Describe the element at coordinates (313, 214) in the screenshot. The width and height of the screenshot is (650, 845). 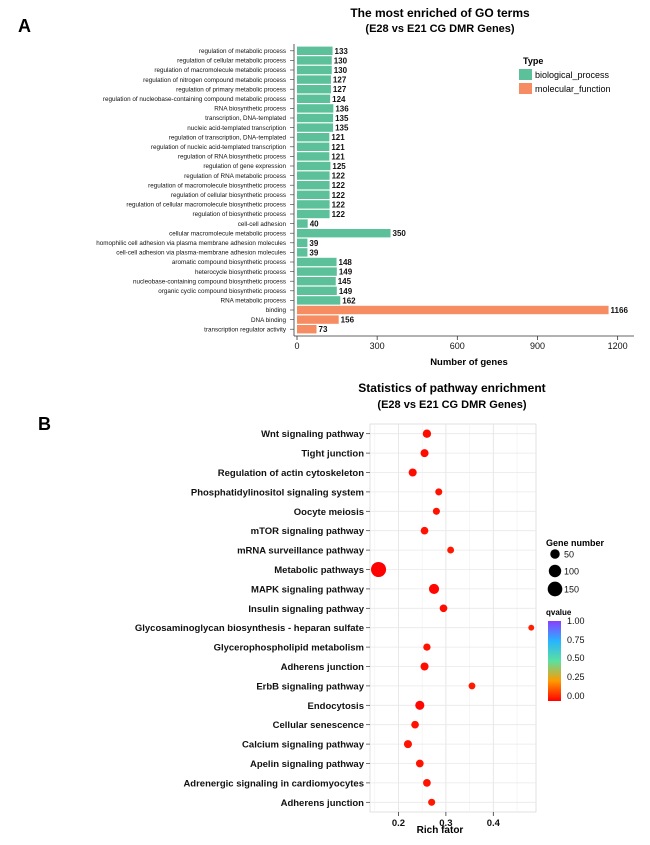
I see `go-bar-regulation-of-biosynthetic-process` at that location.